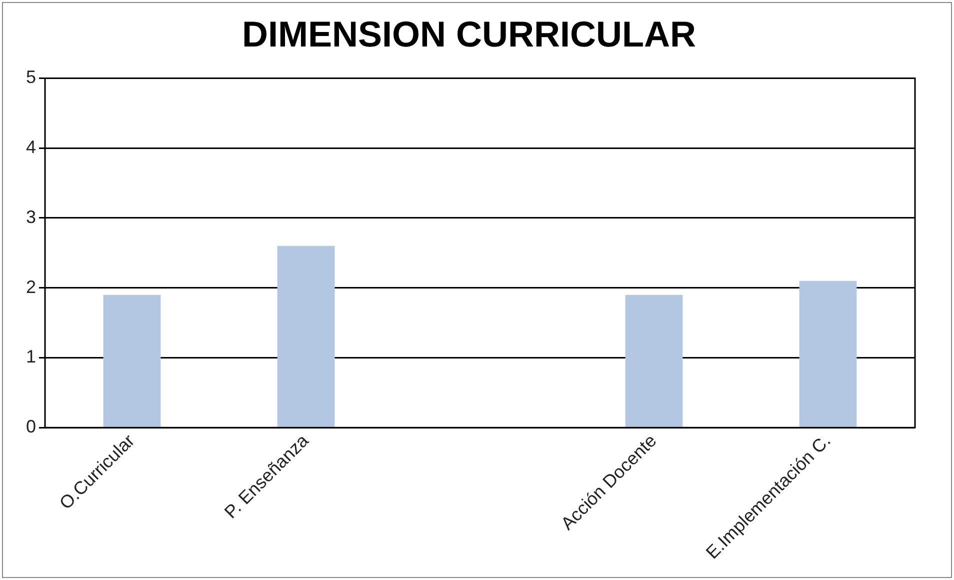 This screenshot has width=954, height=580. What do you see at coordinates (31, 147) in the screenshot?
I see `y-tick-label: 4` at bounding box center [31, 147].